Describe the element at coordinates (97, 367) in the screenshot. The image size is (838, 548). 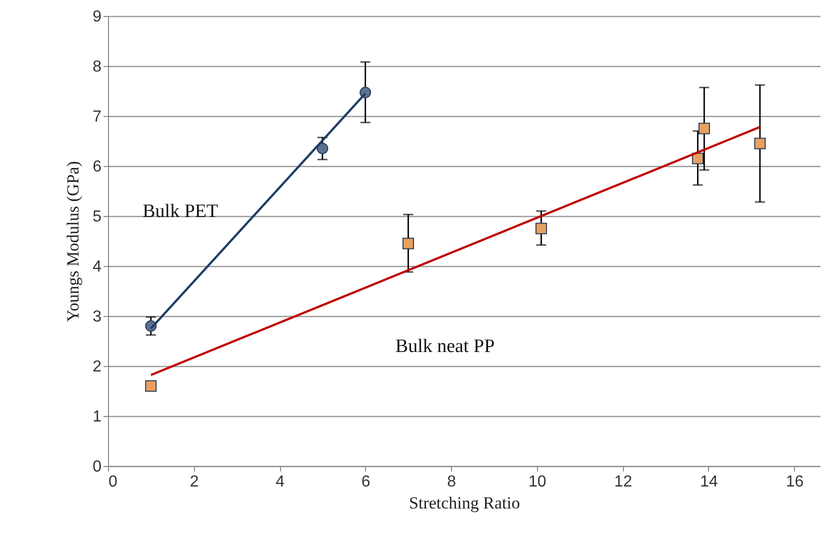
I see `y-tick-label: 2` at that location.